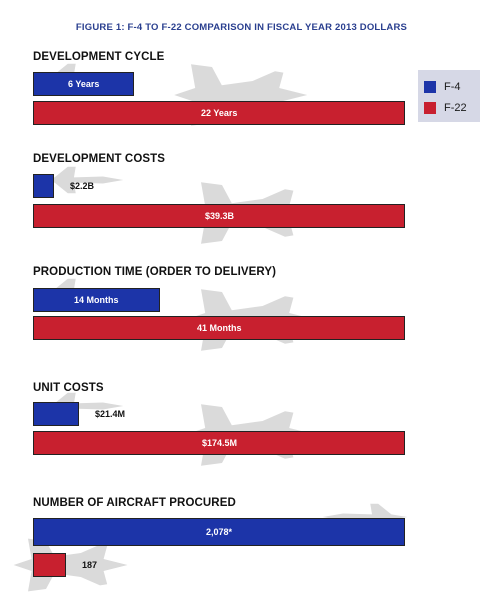 Image resolution: width=483 pixels, height=600 pixels. I want to click on panel-title: DEVELOPMENT COSTS, so click(99, 159).